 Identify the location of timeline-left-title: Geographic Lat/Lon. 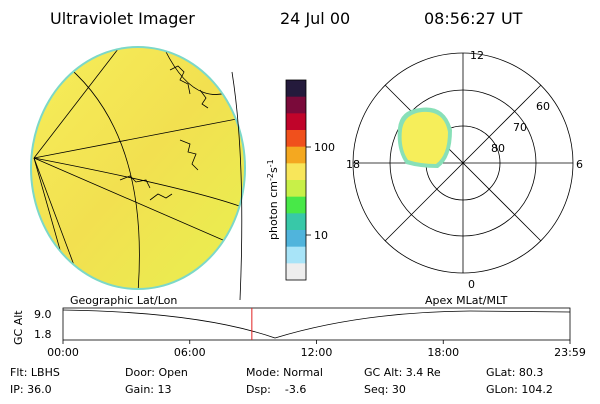
(123, 300).